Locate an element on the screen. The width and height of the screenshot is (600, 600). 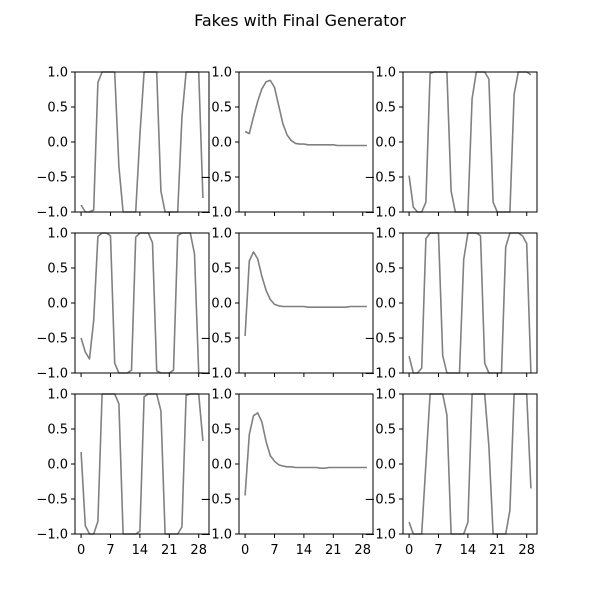
subplot-3-1: −1.0 −0.5 0.0 0.5 1.0 0 7 14 21 28 is located at coordinates (123, 473).